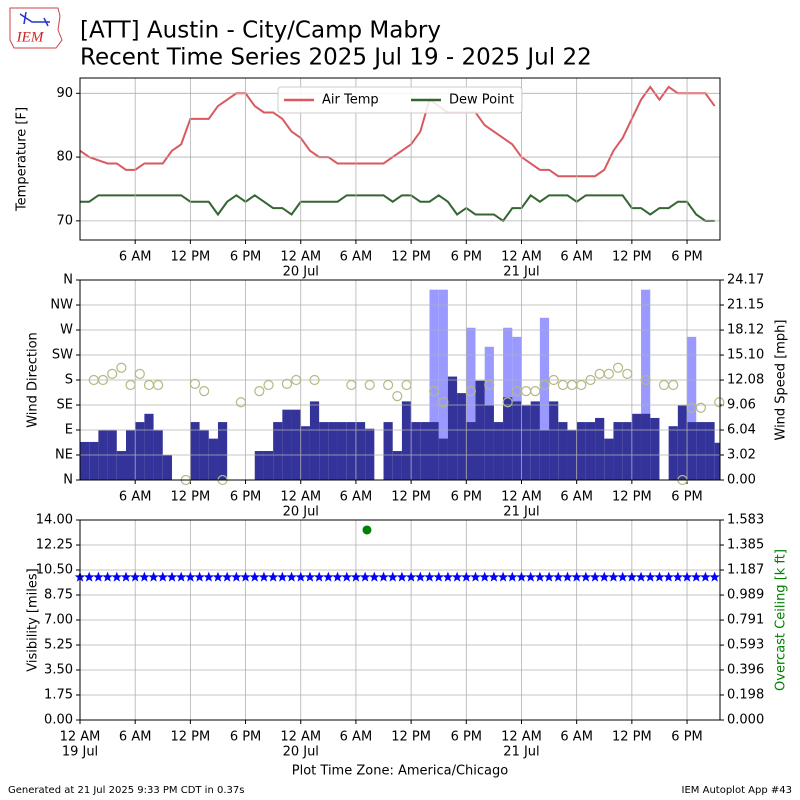 The width and height of the screenshot is (800, 800). Describe the element at coordinates (737, 790) in the screenshot. I see `footer-right: IEM Autoplot App #43` at that location.